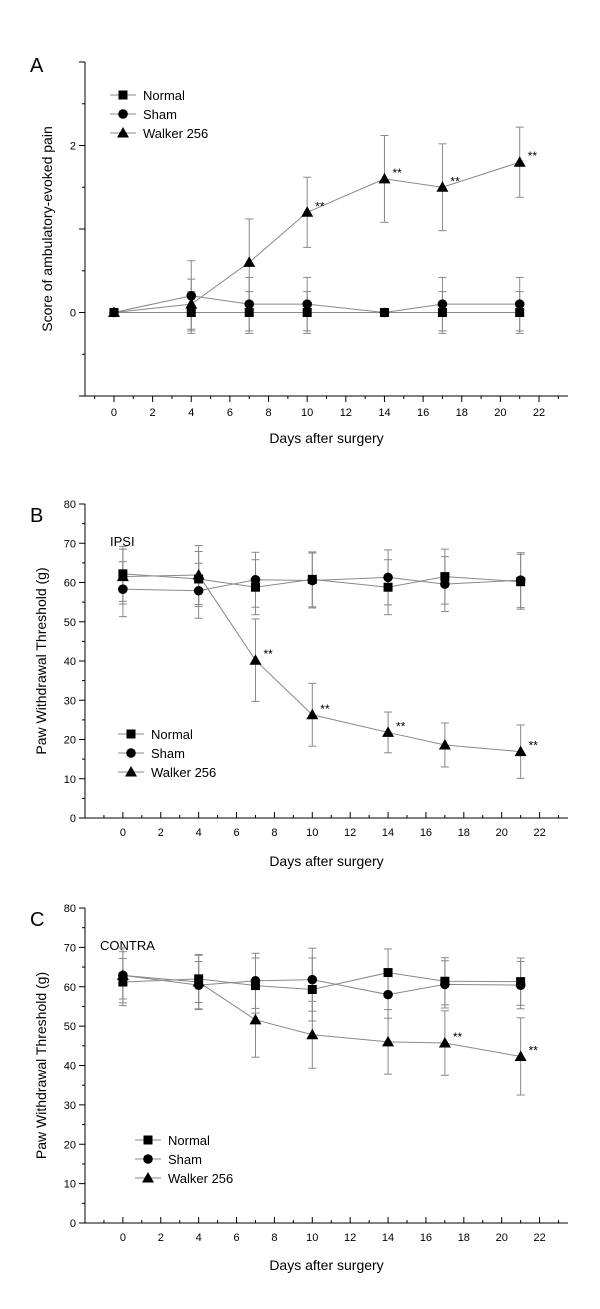  I want to click on panel-label: B, so click(36, 516).